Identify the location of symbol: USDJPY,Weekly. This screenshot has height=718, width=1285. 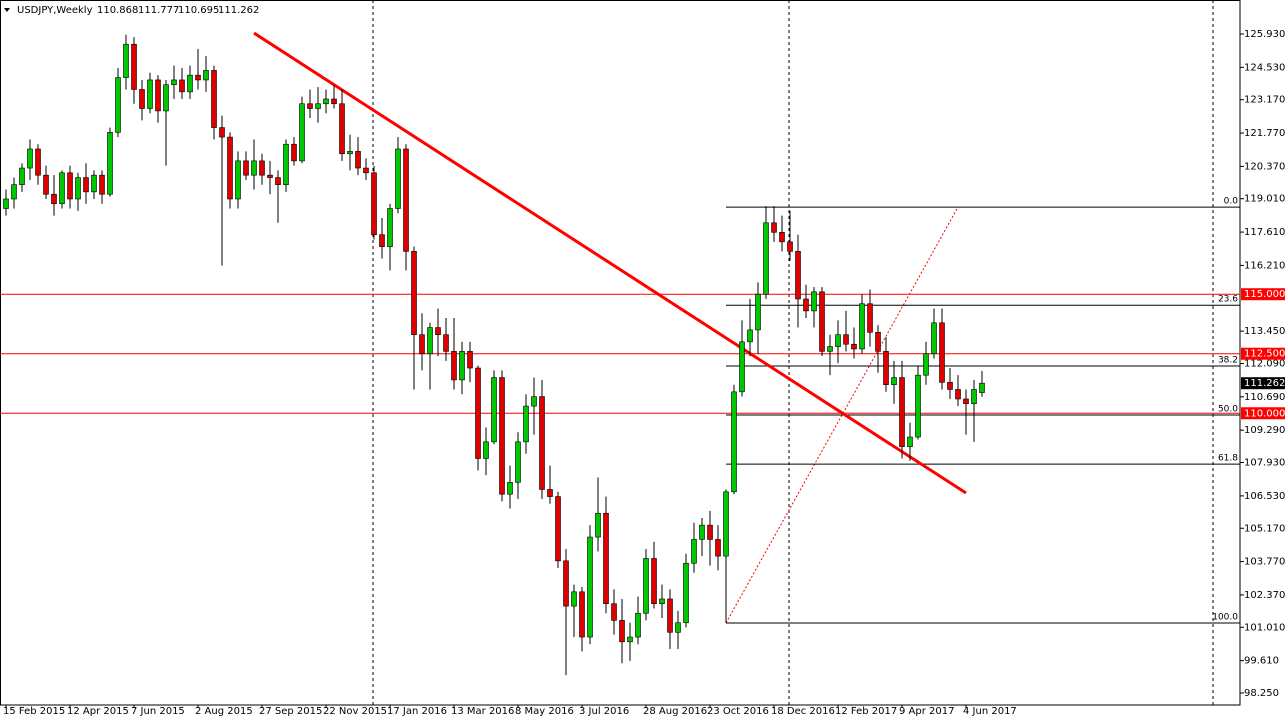
(55, 10).